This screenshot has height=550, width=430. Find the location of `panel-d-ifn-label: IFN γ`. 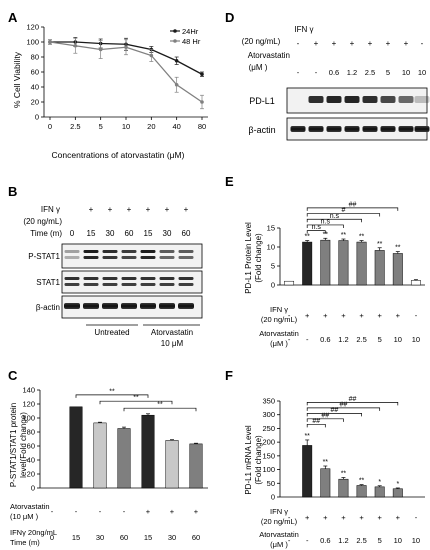

panel-d-ifn-label: IFN γ is located at coordinates (303, 29).